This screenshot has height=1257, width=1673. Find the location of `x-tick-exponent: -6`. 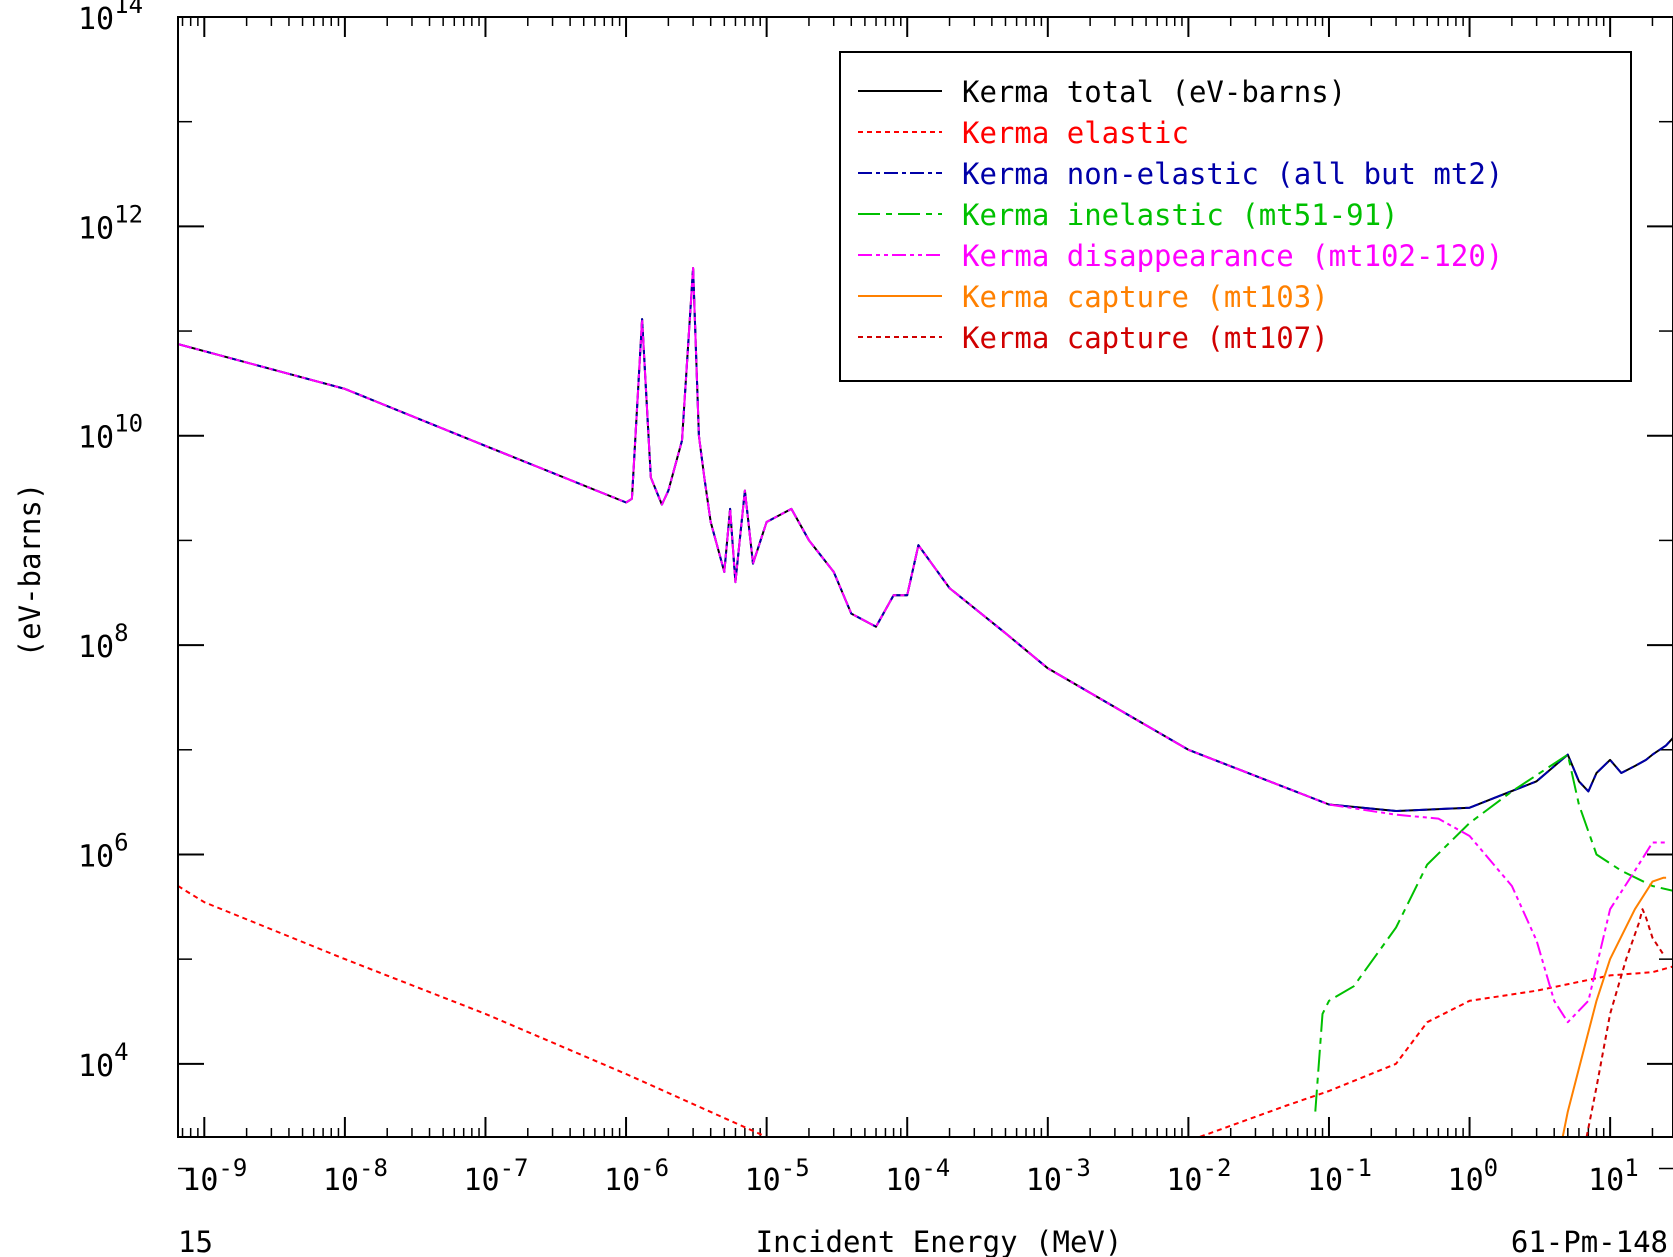

x-tick-exponent: -6 is located at coordinates (654, 1168).